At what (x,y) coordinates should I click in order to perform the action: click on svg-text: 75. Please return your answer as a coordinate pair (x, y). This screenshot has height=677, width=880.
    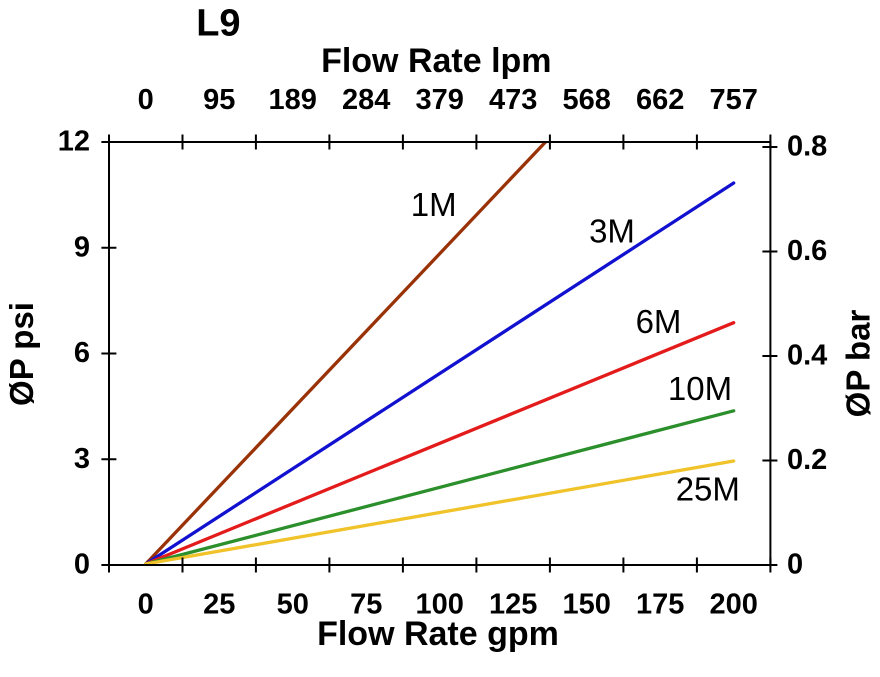
    Looking at the image, I should click on (366, 605).